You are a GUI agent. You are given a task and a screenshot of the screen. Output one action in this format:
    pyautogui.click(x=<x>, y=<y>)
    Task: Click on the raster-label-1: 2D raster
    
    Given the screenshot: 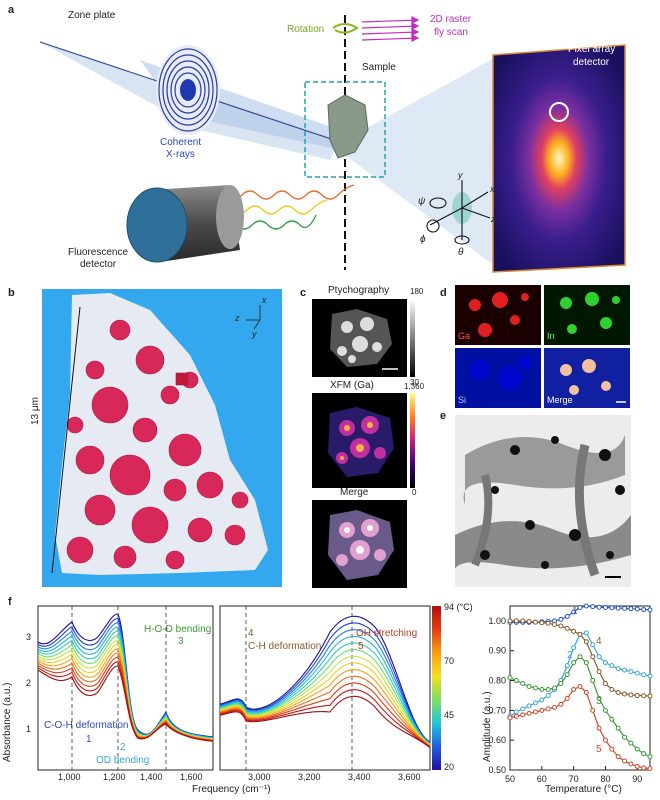 What is the action you would take?
    pyautogui.click(x=451, y=19)
    